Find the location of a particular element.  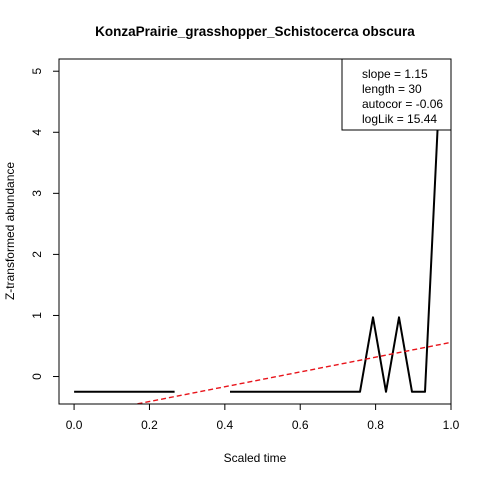

x-axis: 0.0 0.2 0.4 0.6 0.8 1.0 is located at coordinates (263, 417).